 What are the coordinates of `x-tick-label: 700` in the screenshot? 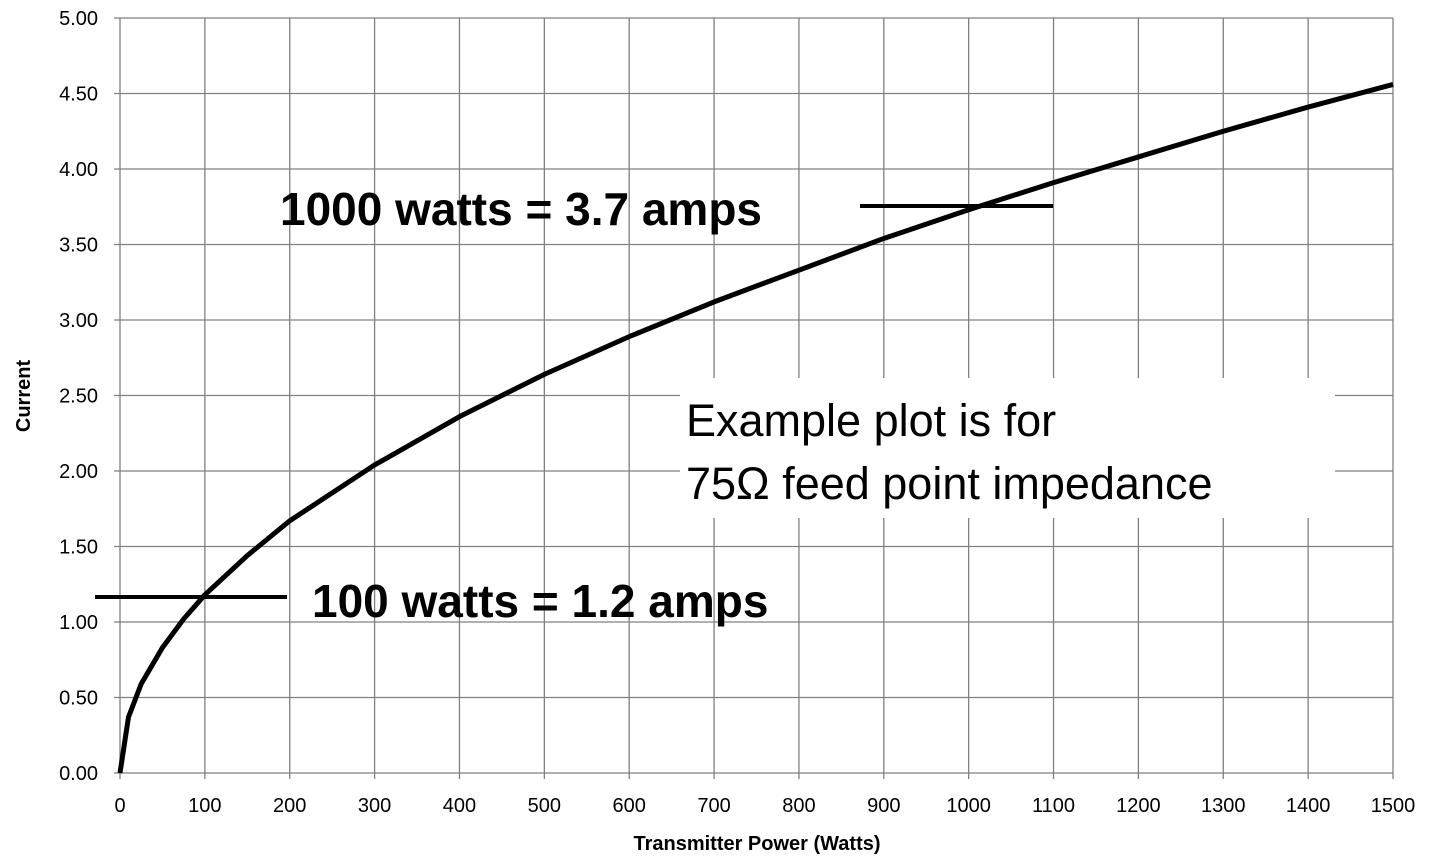 It's located at (713, 806).